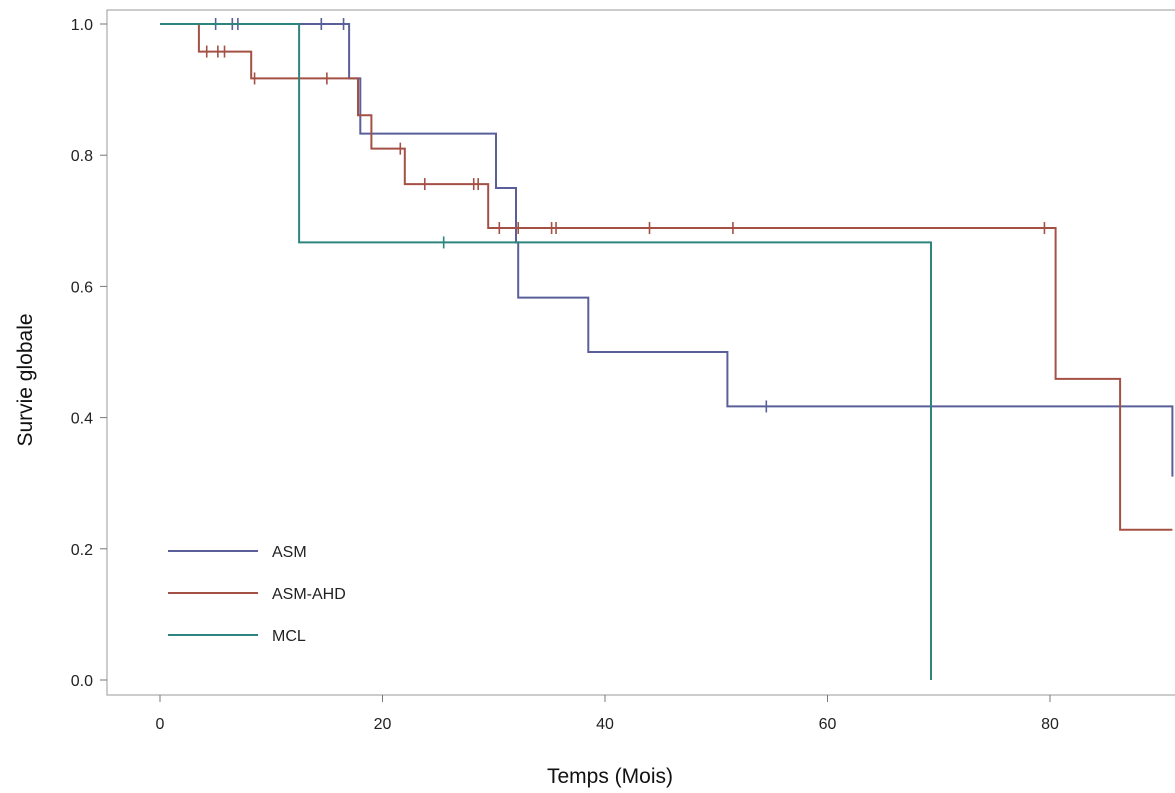  What do you see at coordinates (82, 681) in the screenshot?
I see `y-tick-label: 0.0` at bounding box center [82, 681].